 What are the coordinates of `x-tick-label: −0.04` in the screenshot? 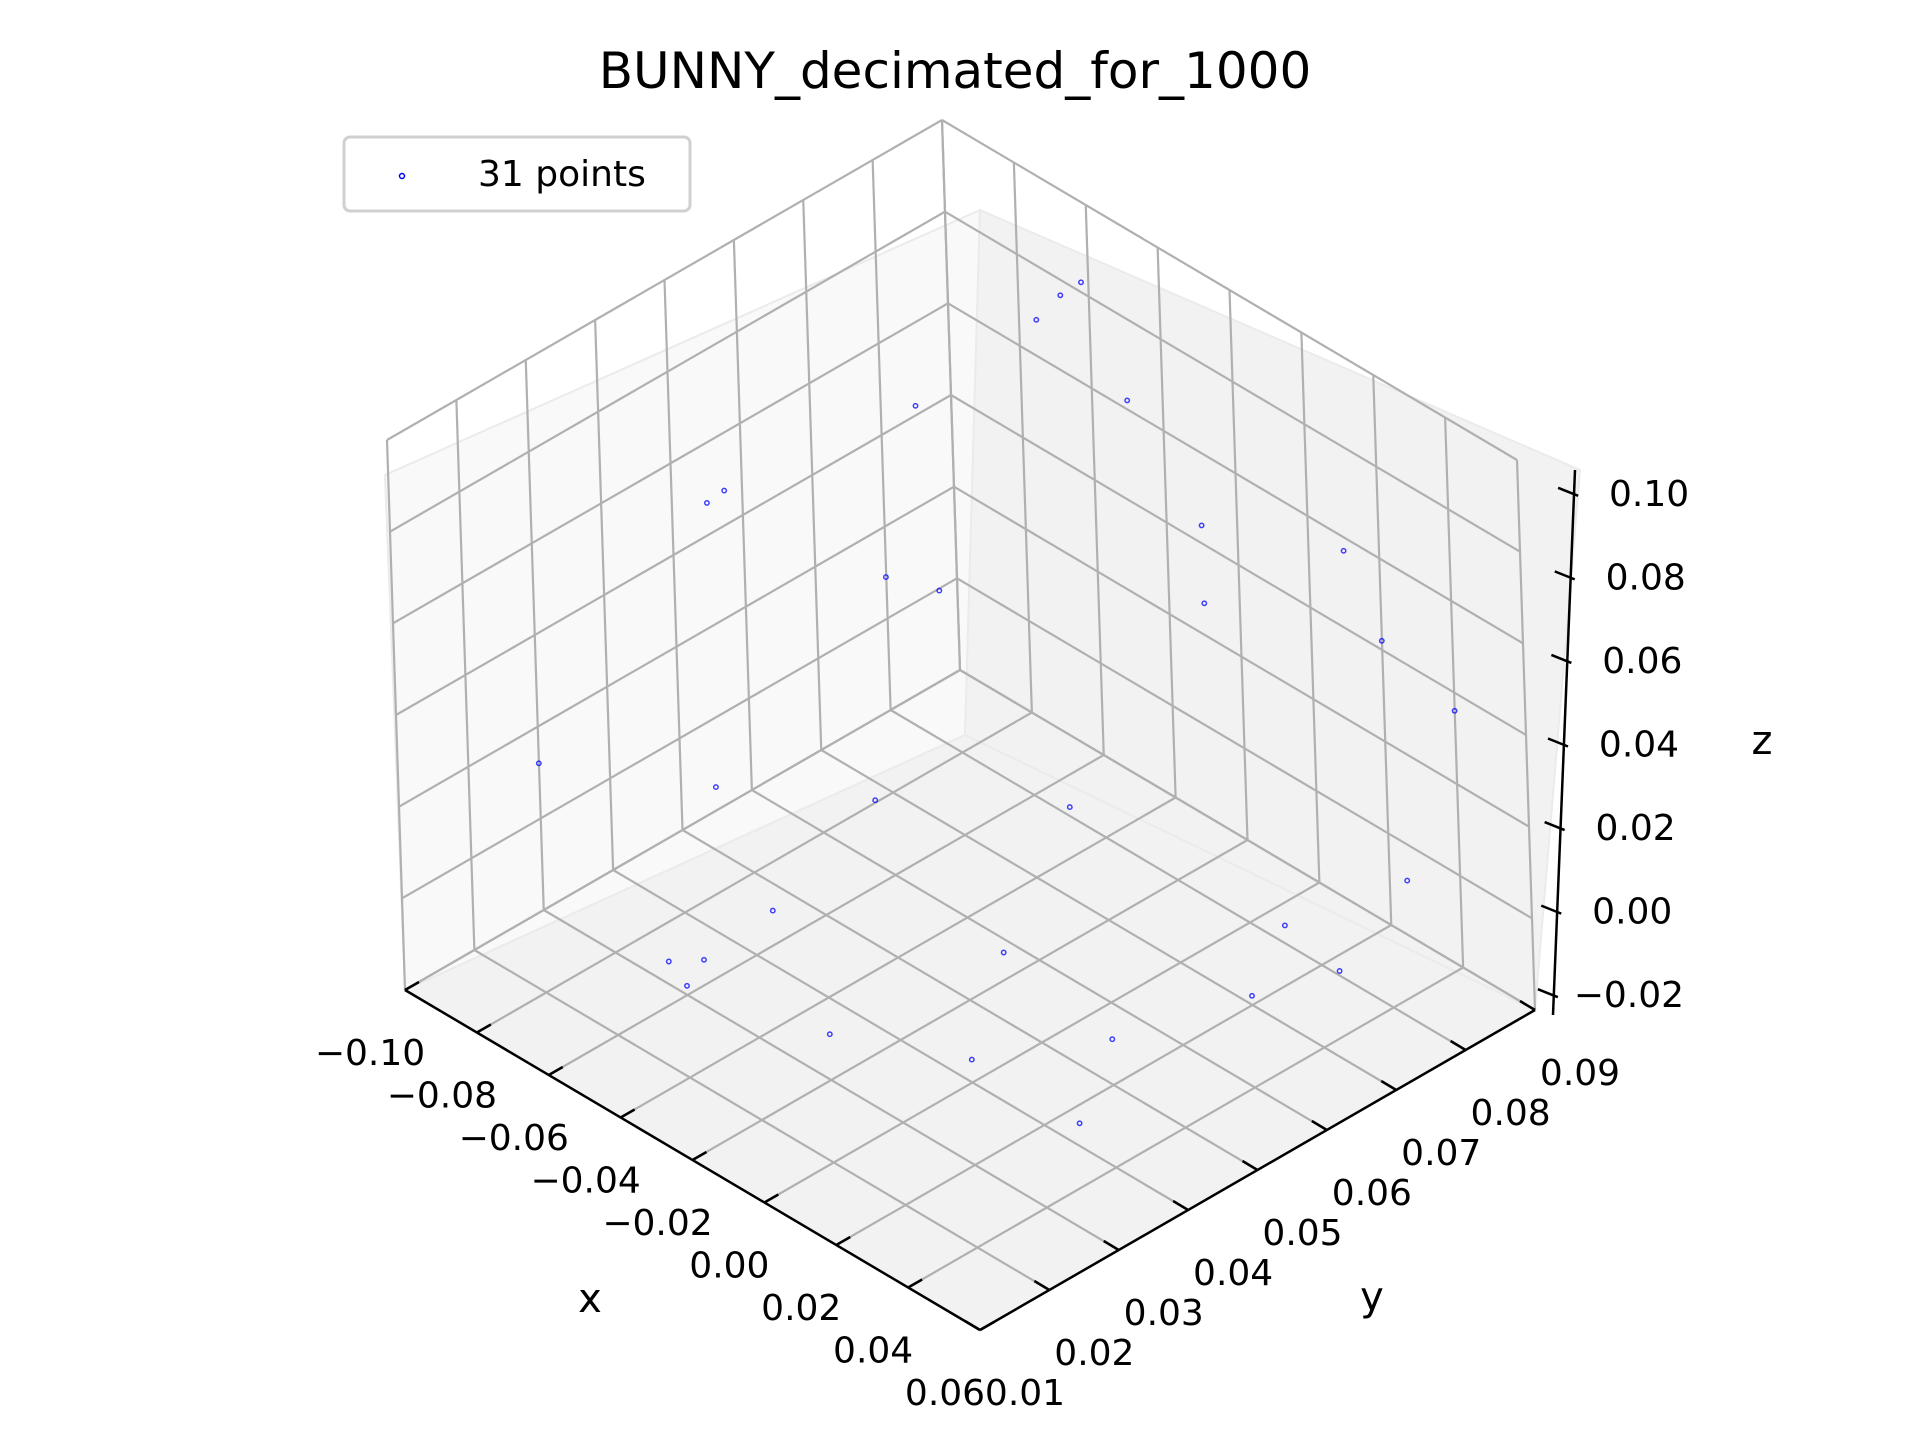 It's located at (585, 1181).